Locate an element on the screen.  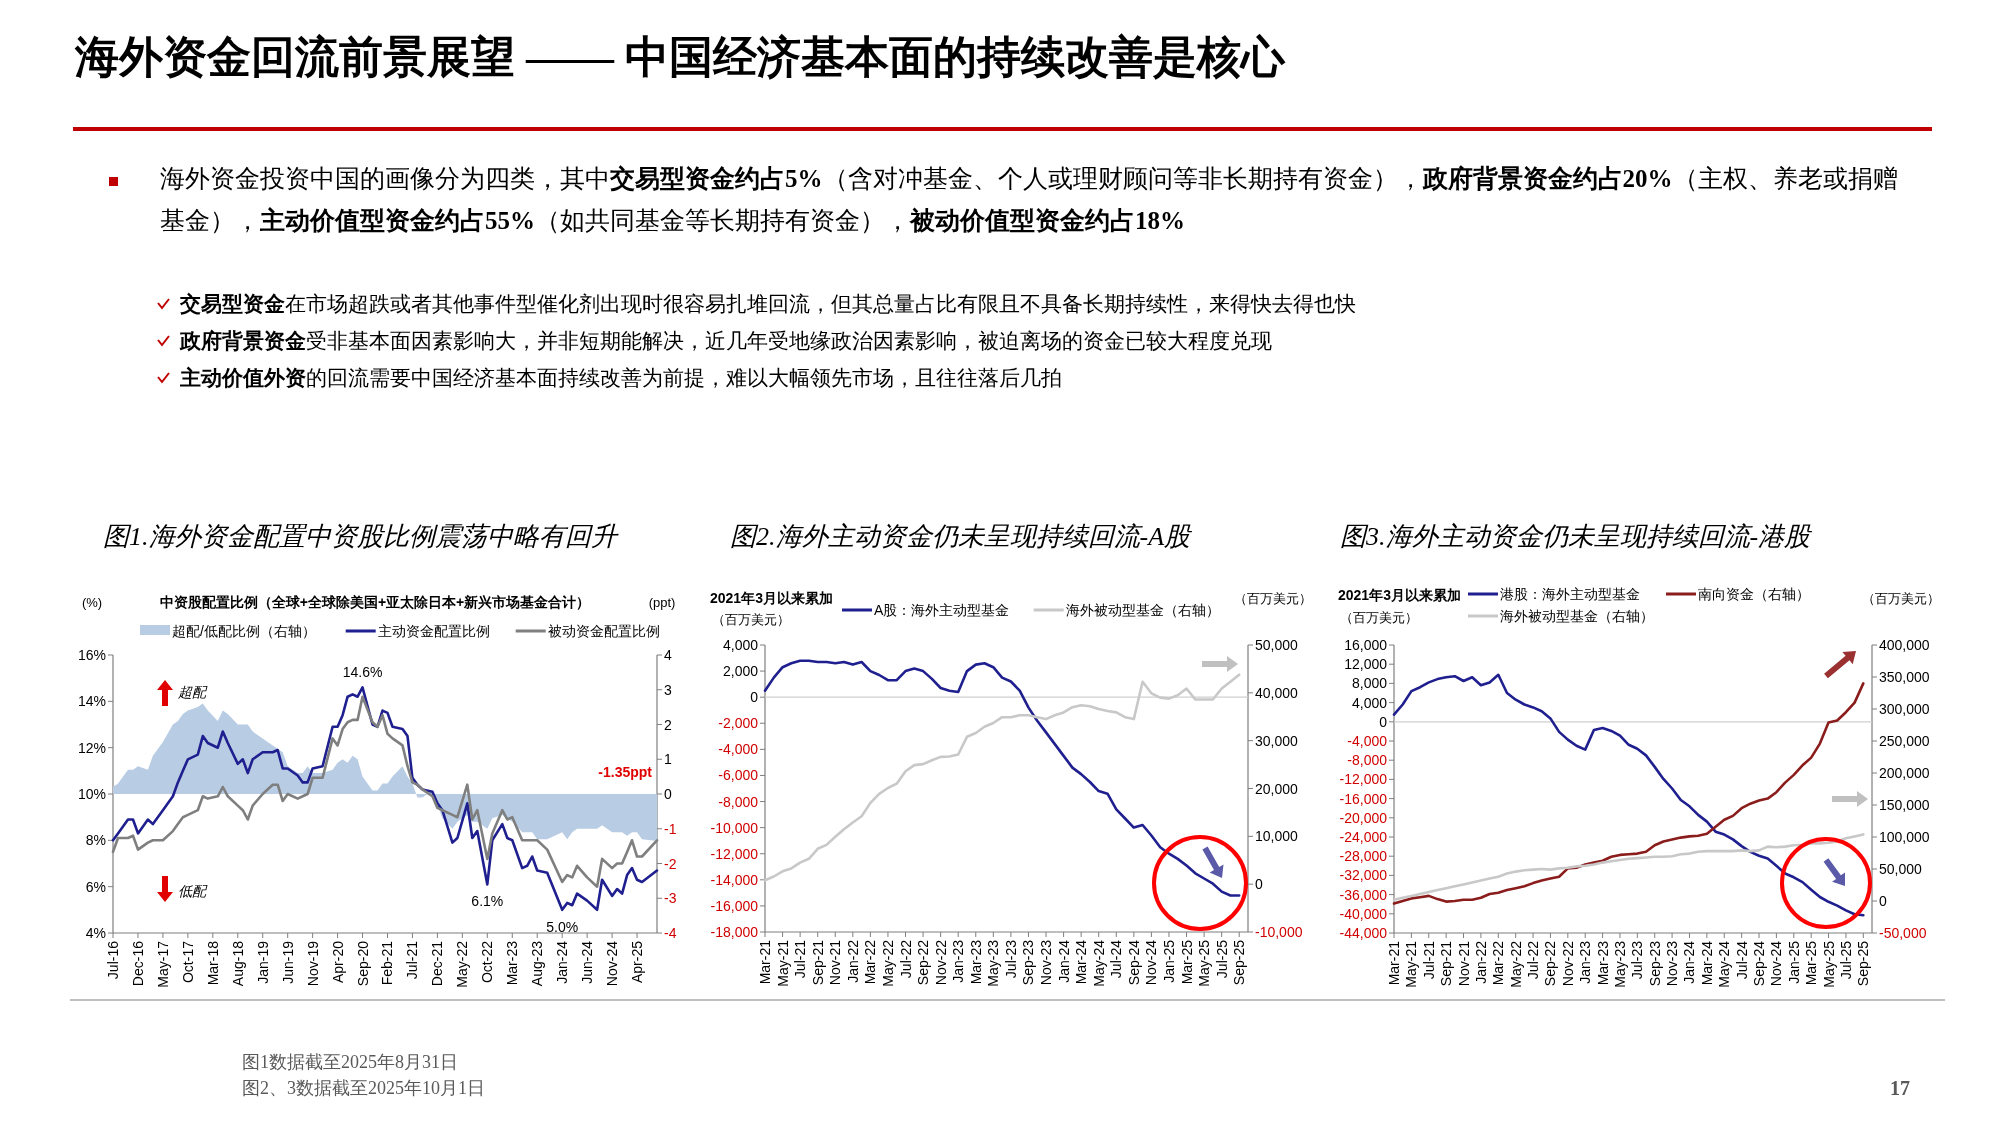
y2-axis-title: (ppt) is located at coordinates (662, 602).